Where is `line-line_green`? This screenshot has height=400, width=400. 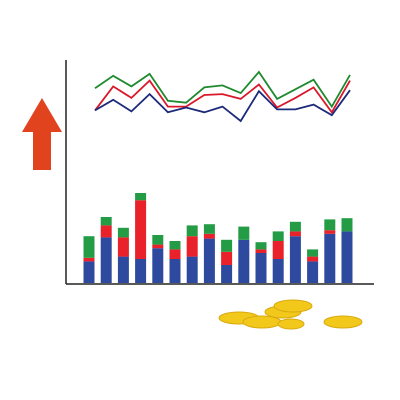 line-line_green is located at coordinates (222, 89).